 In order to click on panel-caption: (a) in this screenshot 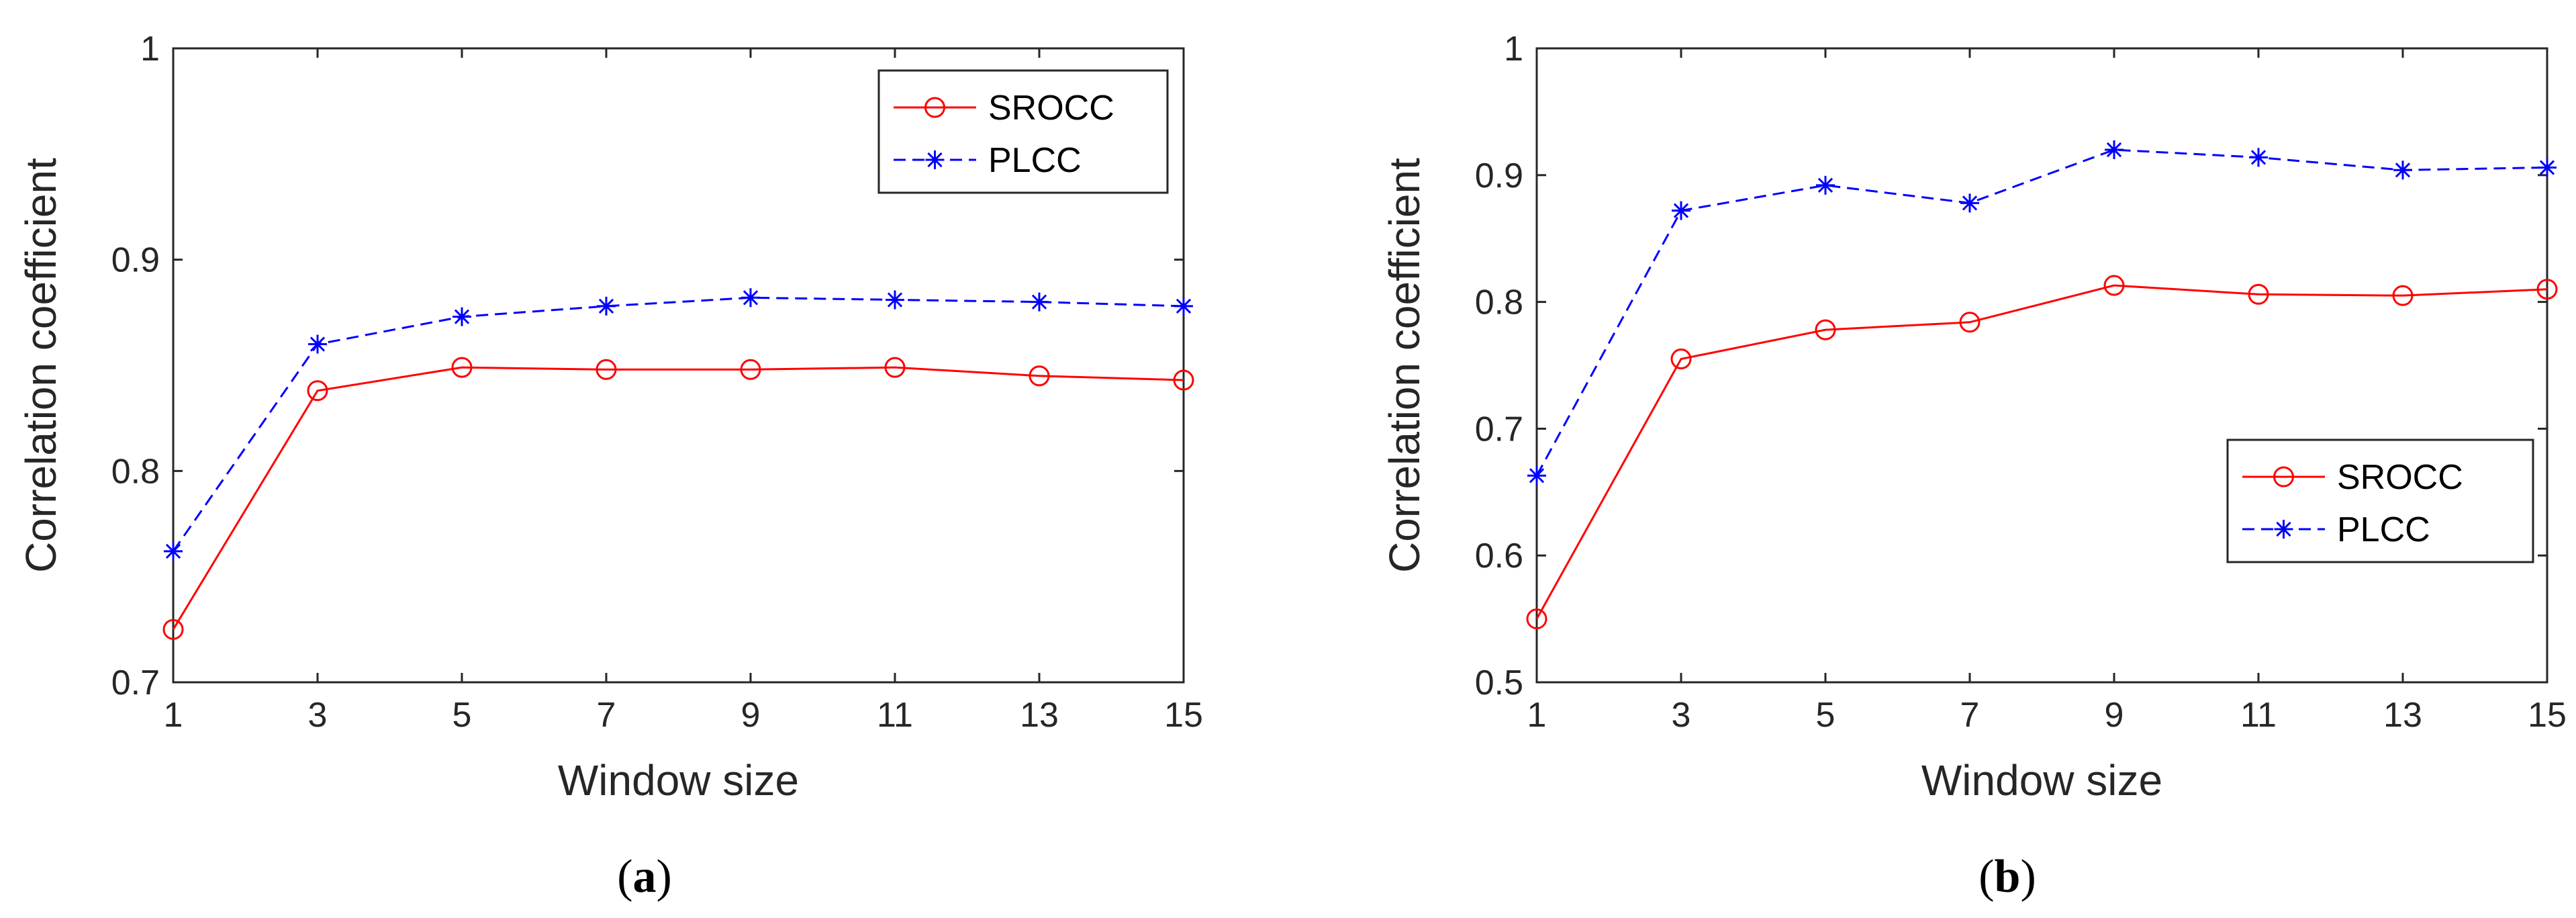, I will do `click(644, 877)`.